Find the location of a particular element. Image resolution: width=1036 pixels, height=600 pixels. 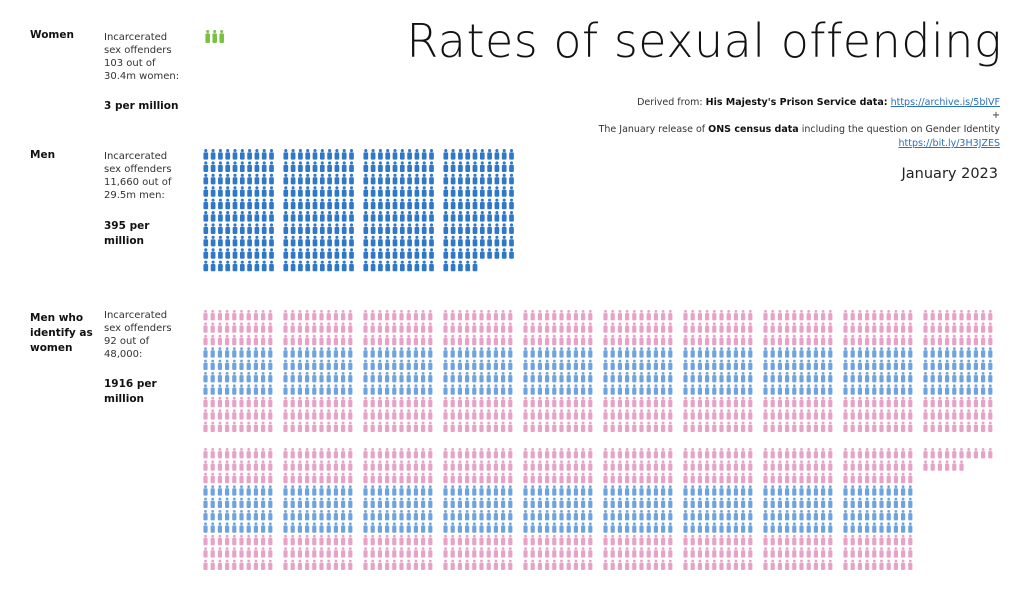

prison-data-link: https://archive.is/5blVF is located at coordinates (945, 102).